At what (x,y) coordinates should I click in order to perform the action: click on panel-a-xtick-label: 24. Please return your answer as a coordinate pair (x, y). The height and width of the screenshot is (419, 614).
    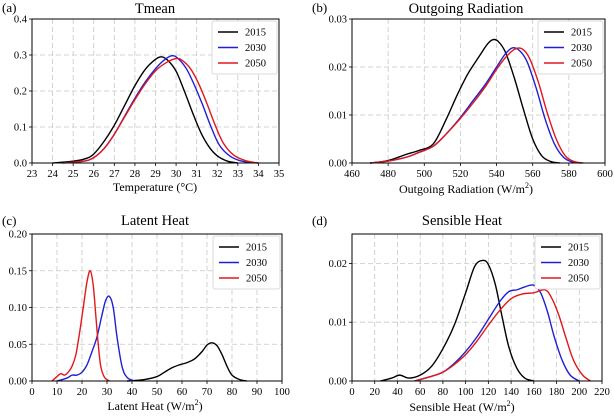
    Looking at the image, I should click on (52, 174).